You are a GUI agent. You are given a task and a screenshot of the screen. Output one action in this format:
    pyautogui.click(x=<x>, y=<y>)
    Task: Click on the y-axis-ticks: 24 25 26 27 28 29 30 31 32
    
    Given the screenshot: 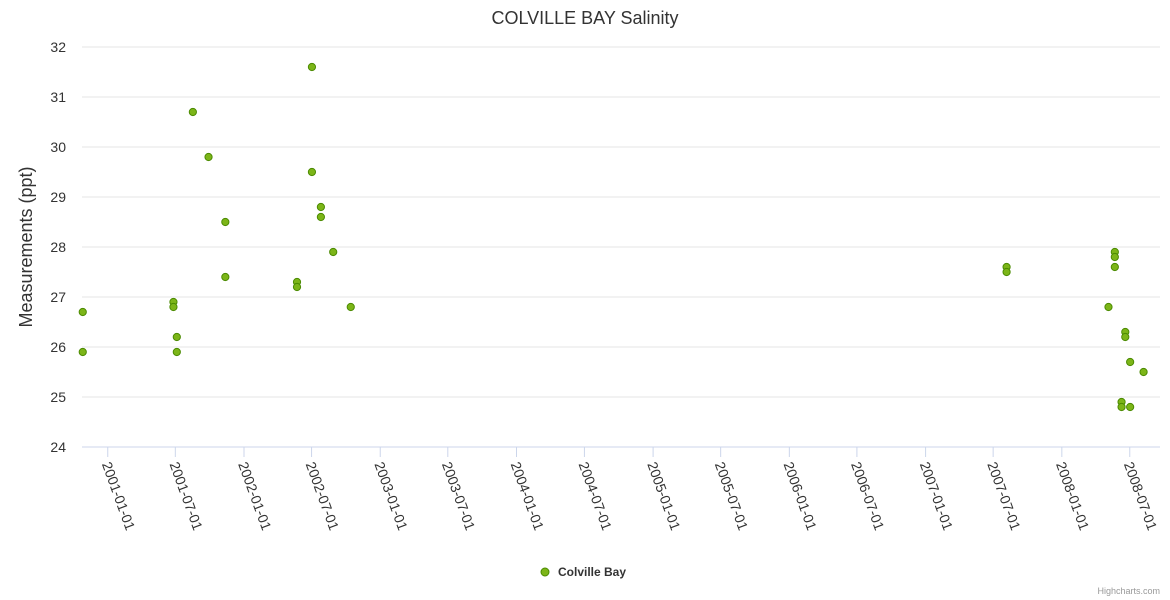 What is the action you would take?
    pyautogui.click(x=58, y=247)
    